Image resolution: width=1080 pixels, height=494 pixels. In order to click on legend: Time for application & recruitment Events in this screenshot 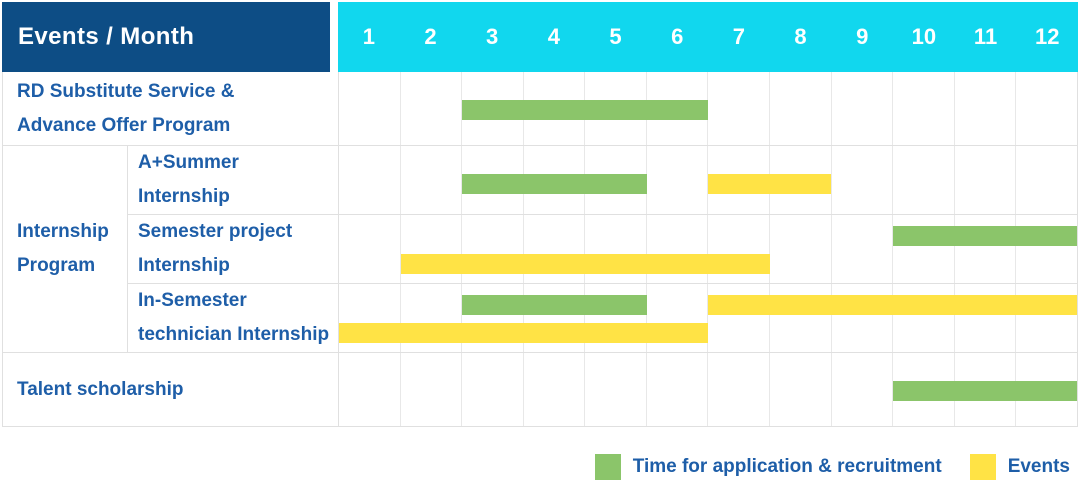, I will do `click(832, 467)`.